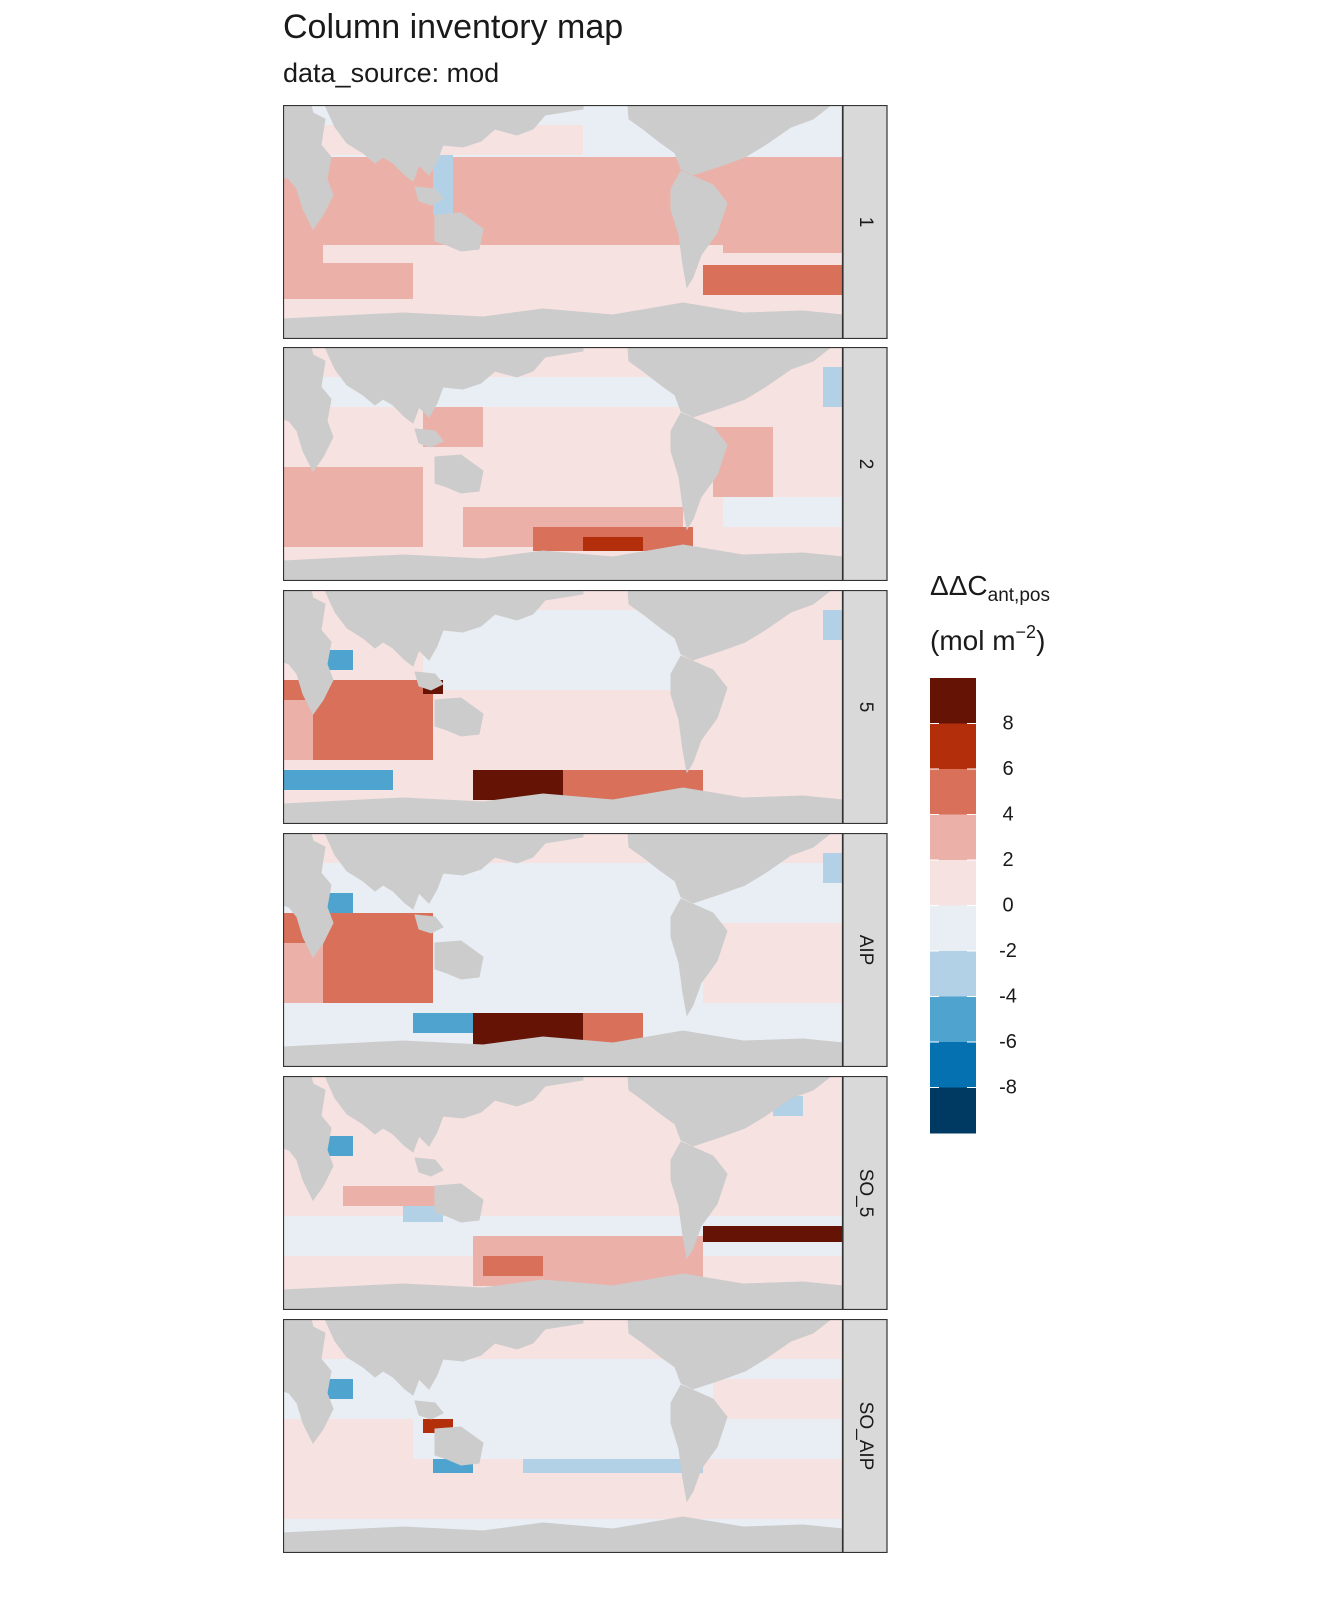  What do you see at coordinates (1008, 951) in the screenshot?
I see `legend-tick-label: -2` at bounding box center [1008, 951].